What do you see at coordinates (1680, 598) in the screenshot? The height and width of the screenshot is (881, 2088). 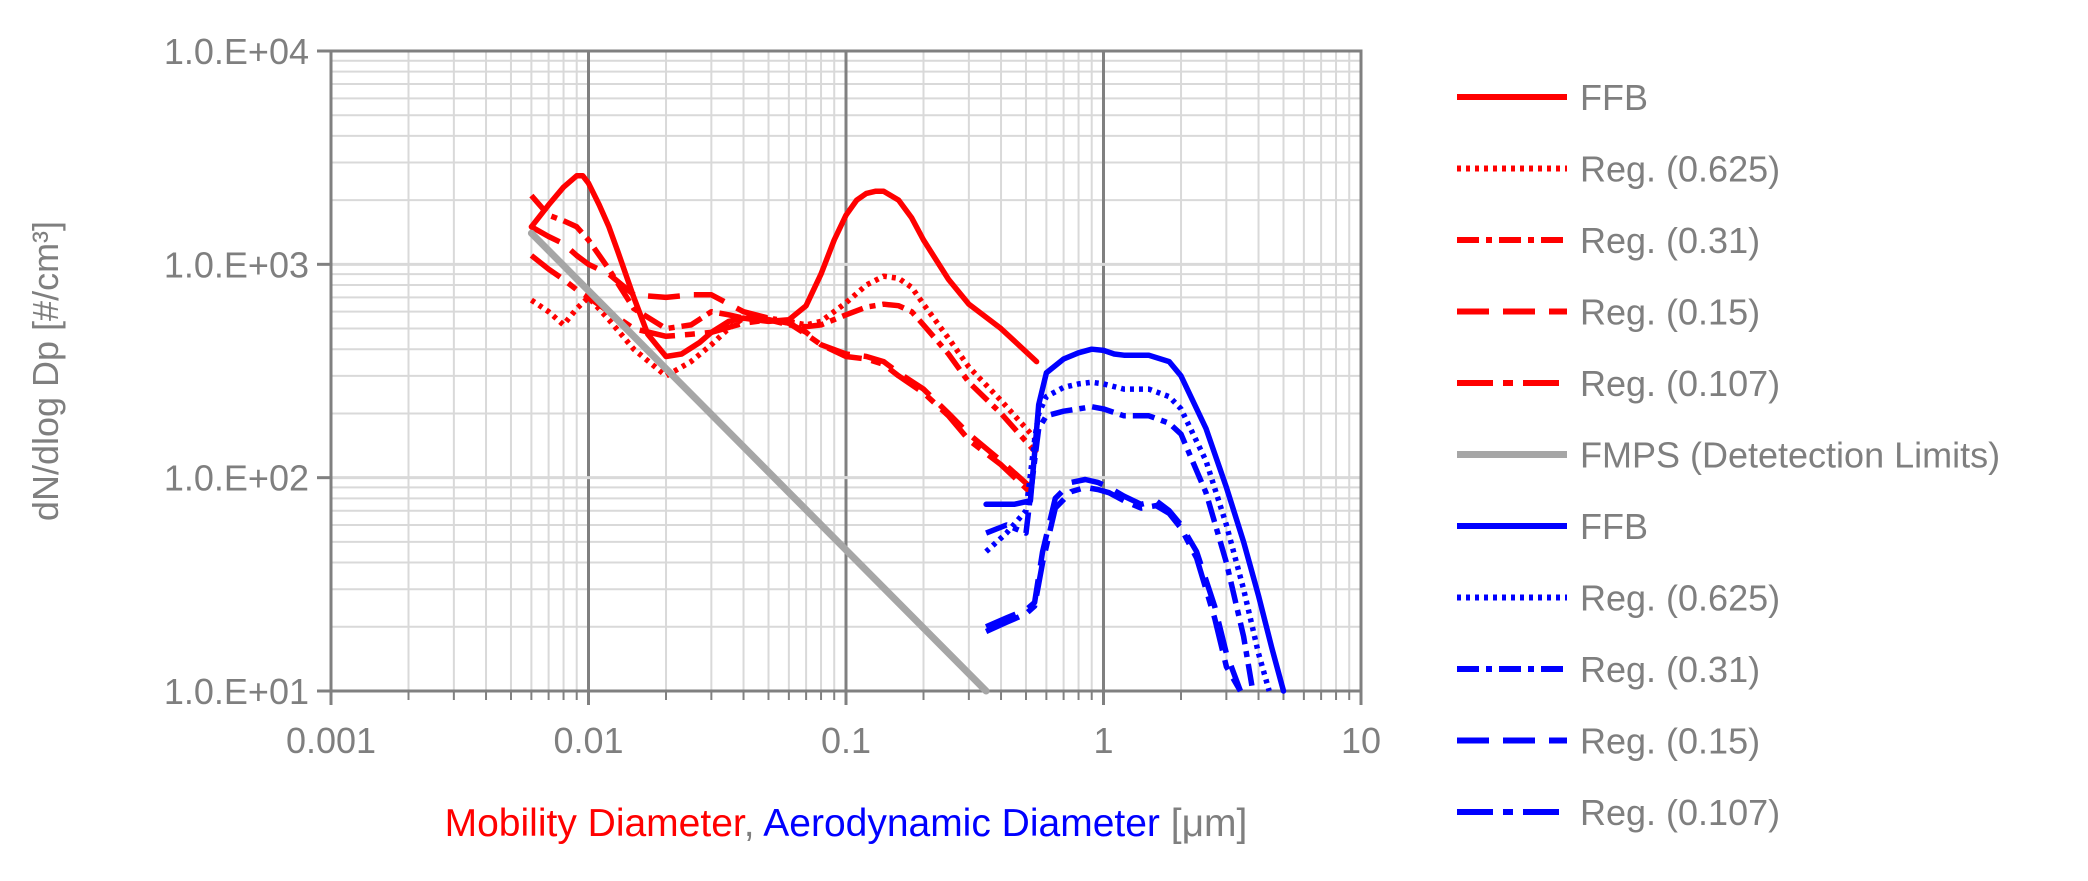 I see `legend-label-7: Reg. (0.625)` at bounding box center [1680, 598].